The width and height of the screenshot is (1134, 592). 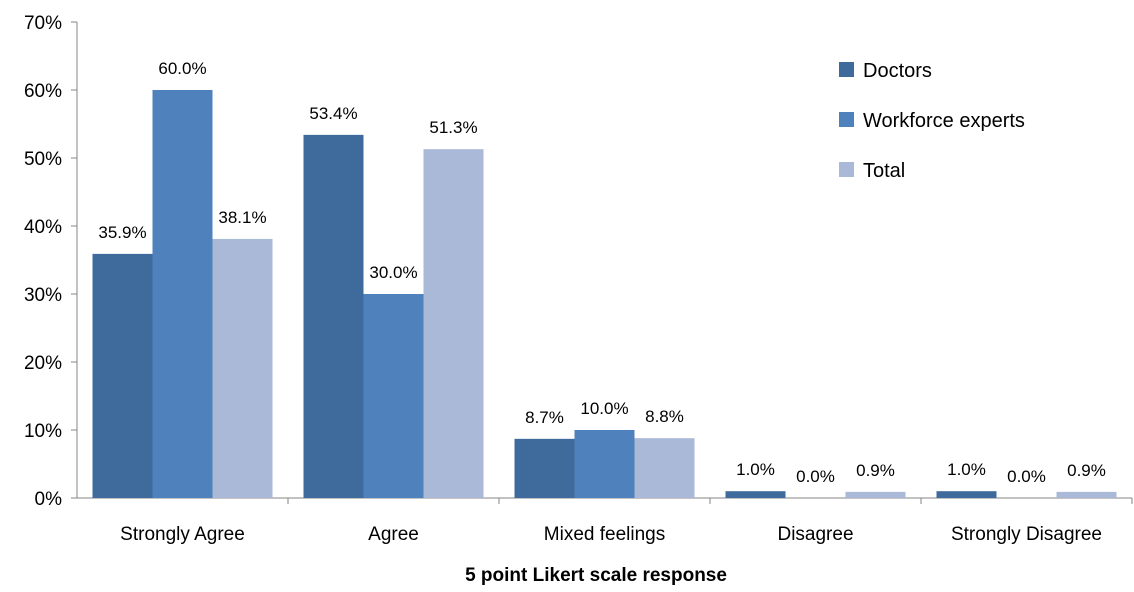 What do you see at coordinates (544, 417) in the screenshot?
I see `data-label: 8.7%` at bounding box center [544, 417].